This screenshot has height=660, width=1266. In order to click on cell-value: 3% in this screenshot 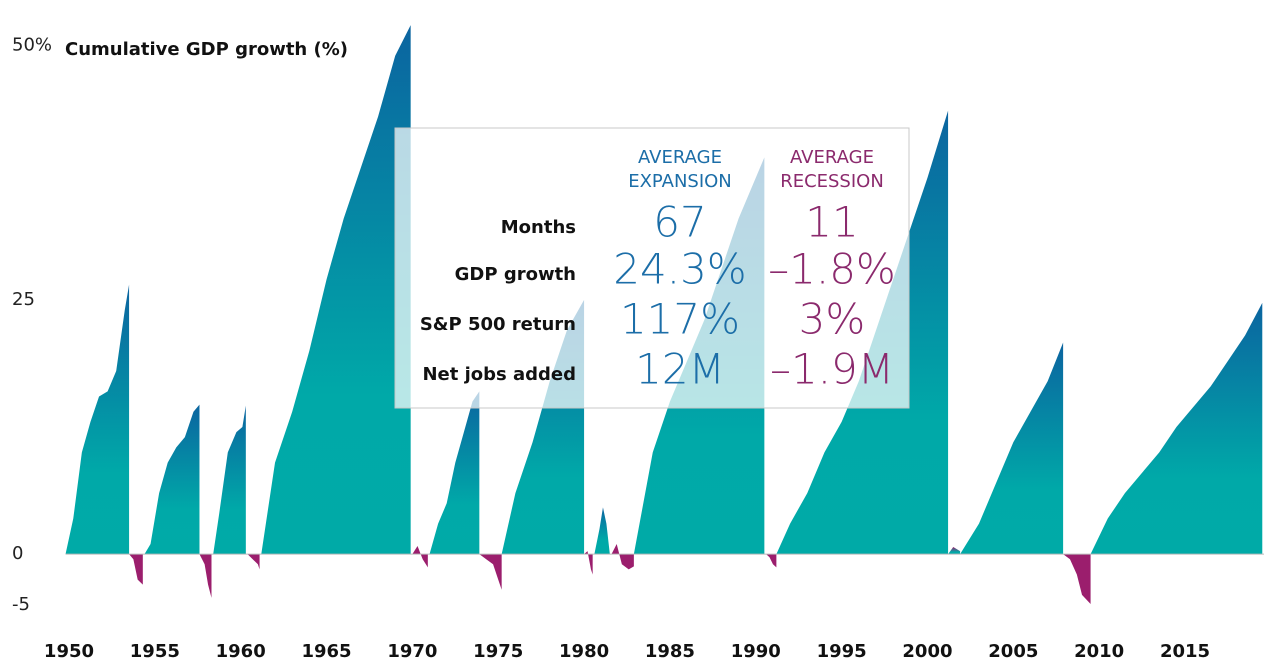, I will do `click(832, 319)`.